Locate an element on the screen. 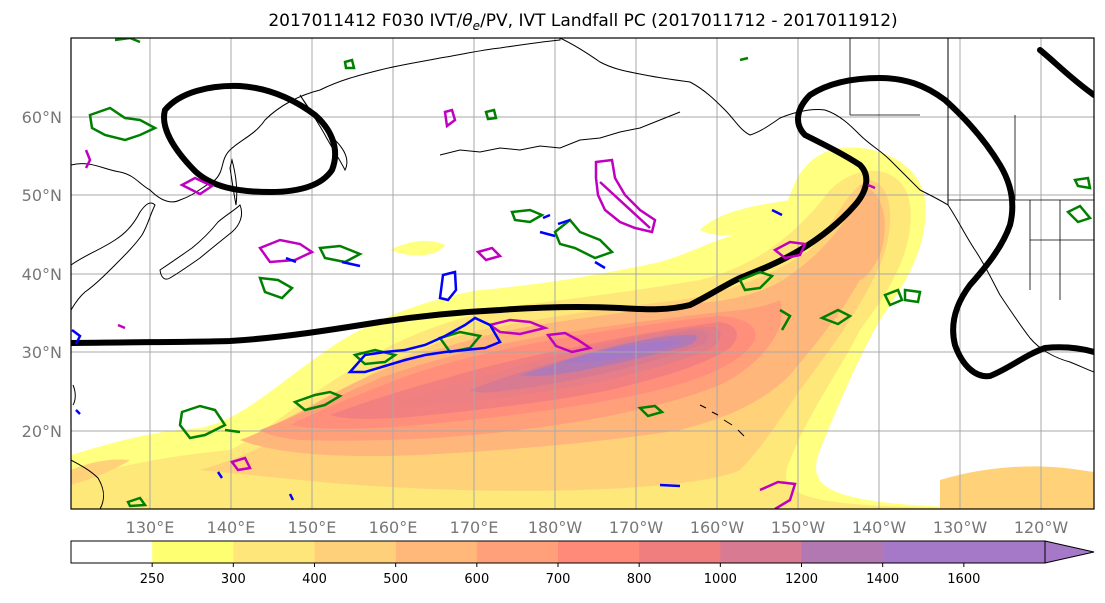 The height and width of the screenshot is (603, 1105). coast-asia is located at coordinates (316, 120).